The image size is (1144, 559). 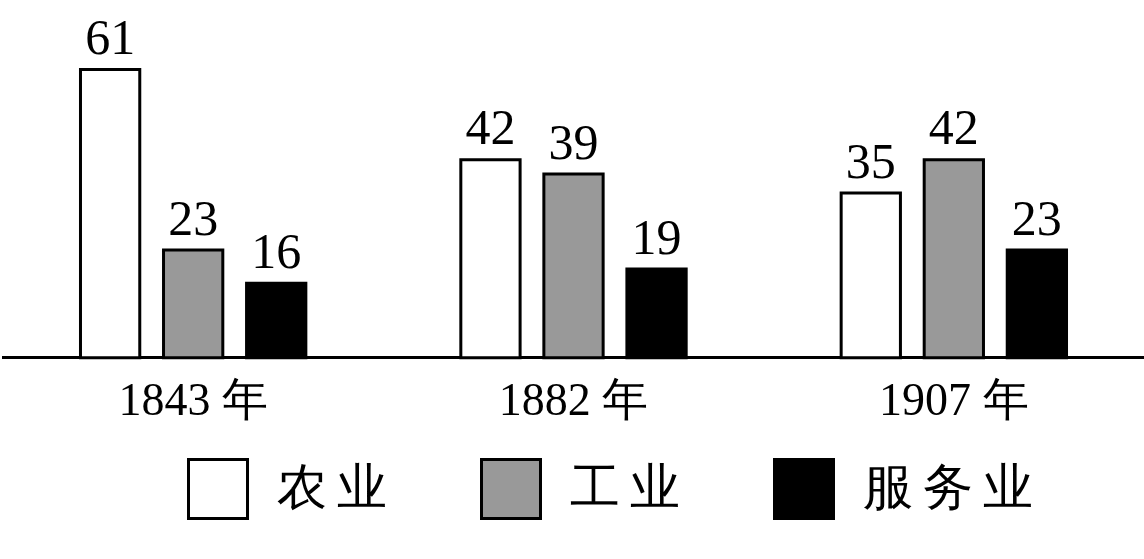 I want to click on legend-label: 工业, so click(x=630, y=487).